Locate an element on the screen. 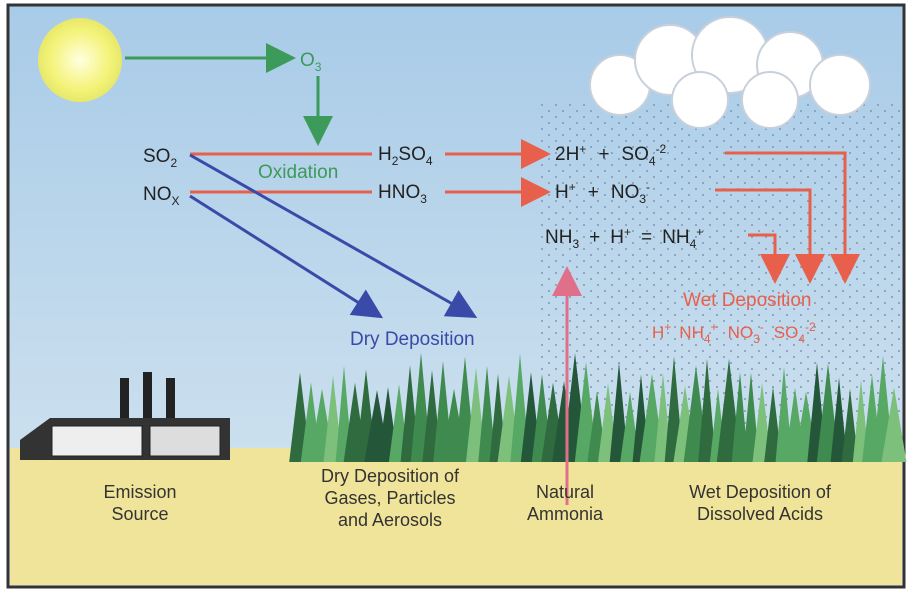  factory is located at coordinates (125, 416).